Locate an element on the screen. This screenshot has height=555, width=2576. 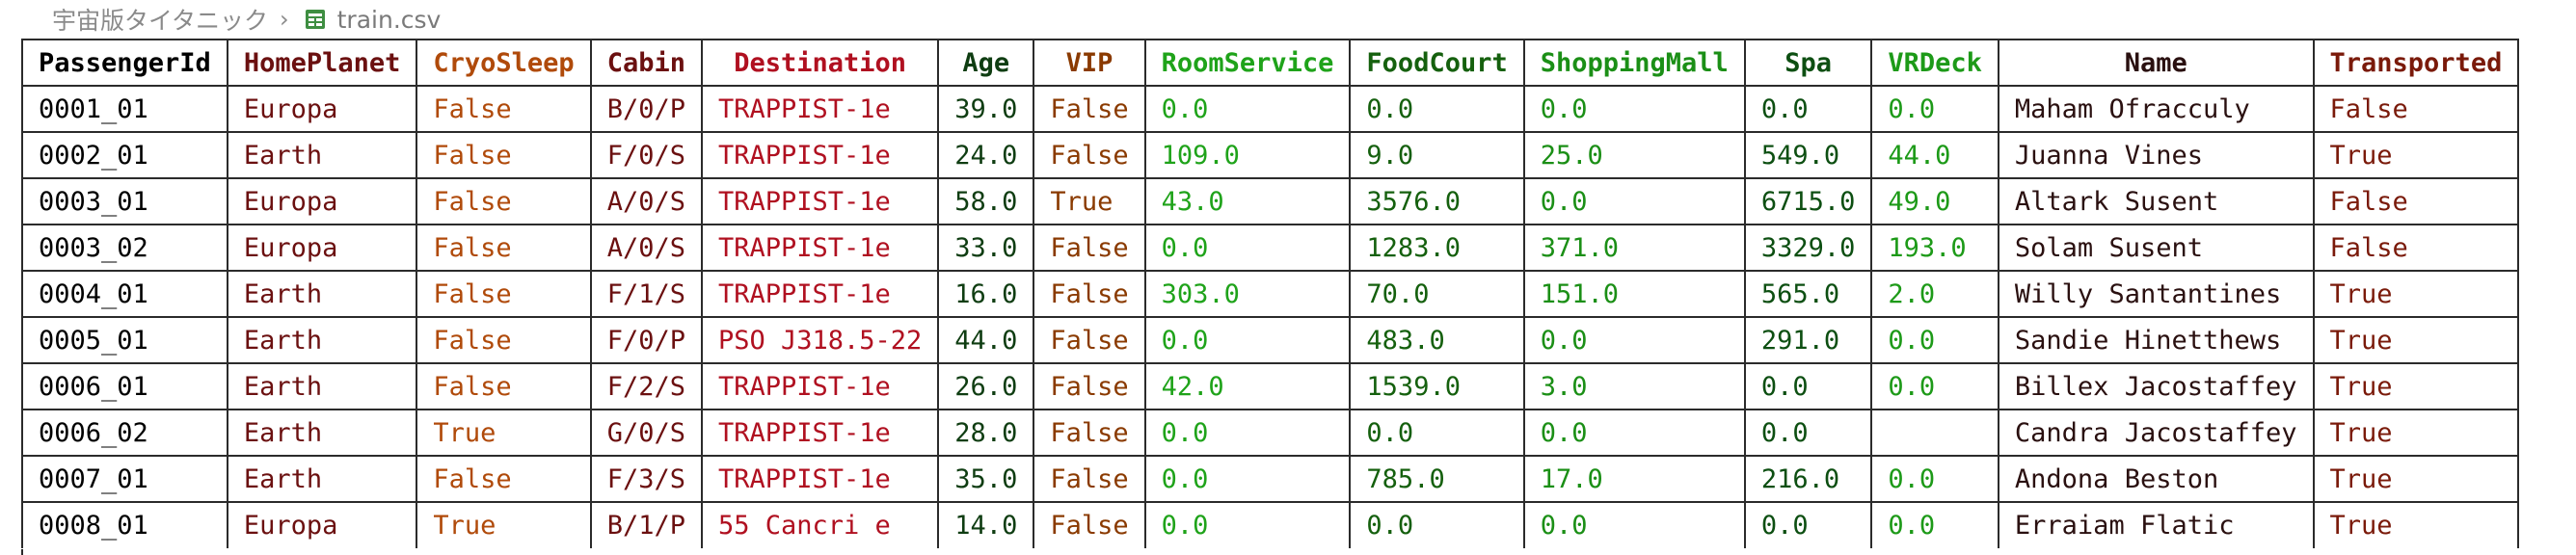
cell-age: 35.0 is located at coordinates (986, 479).